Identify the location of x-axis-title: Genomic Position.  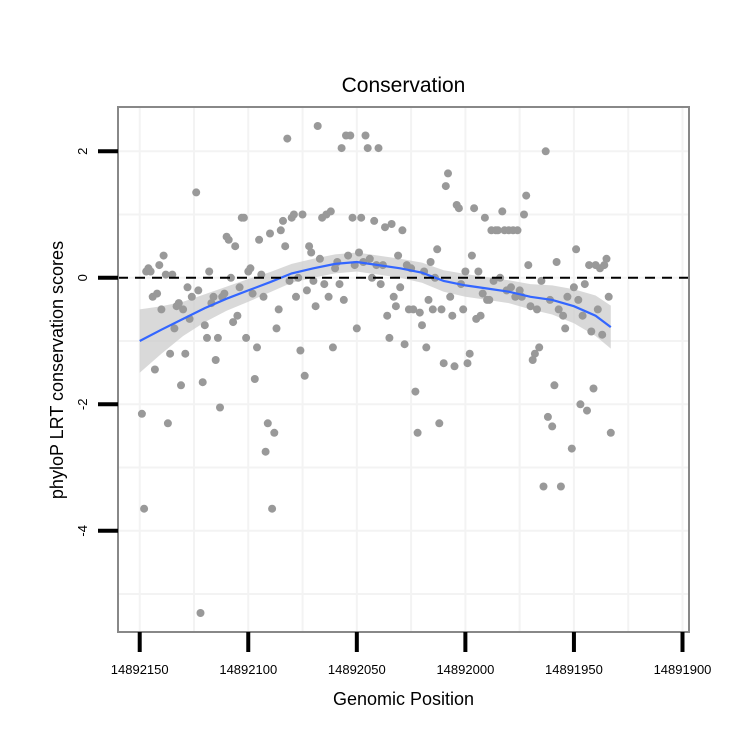
(403, 699).